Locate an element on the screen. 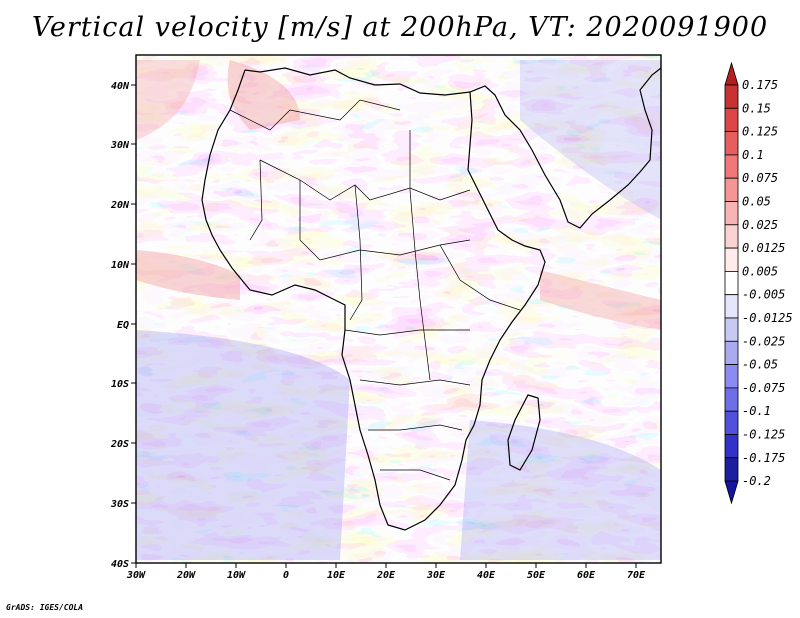 The image size is (800, 618). lat-labels: 40N 30N 20N 10N EQ 10S 20S 30S 40S is located at coordinates (120, 325).